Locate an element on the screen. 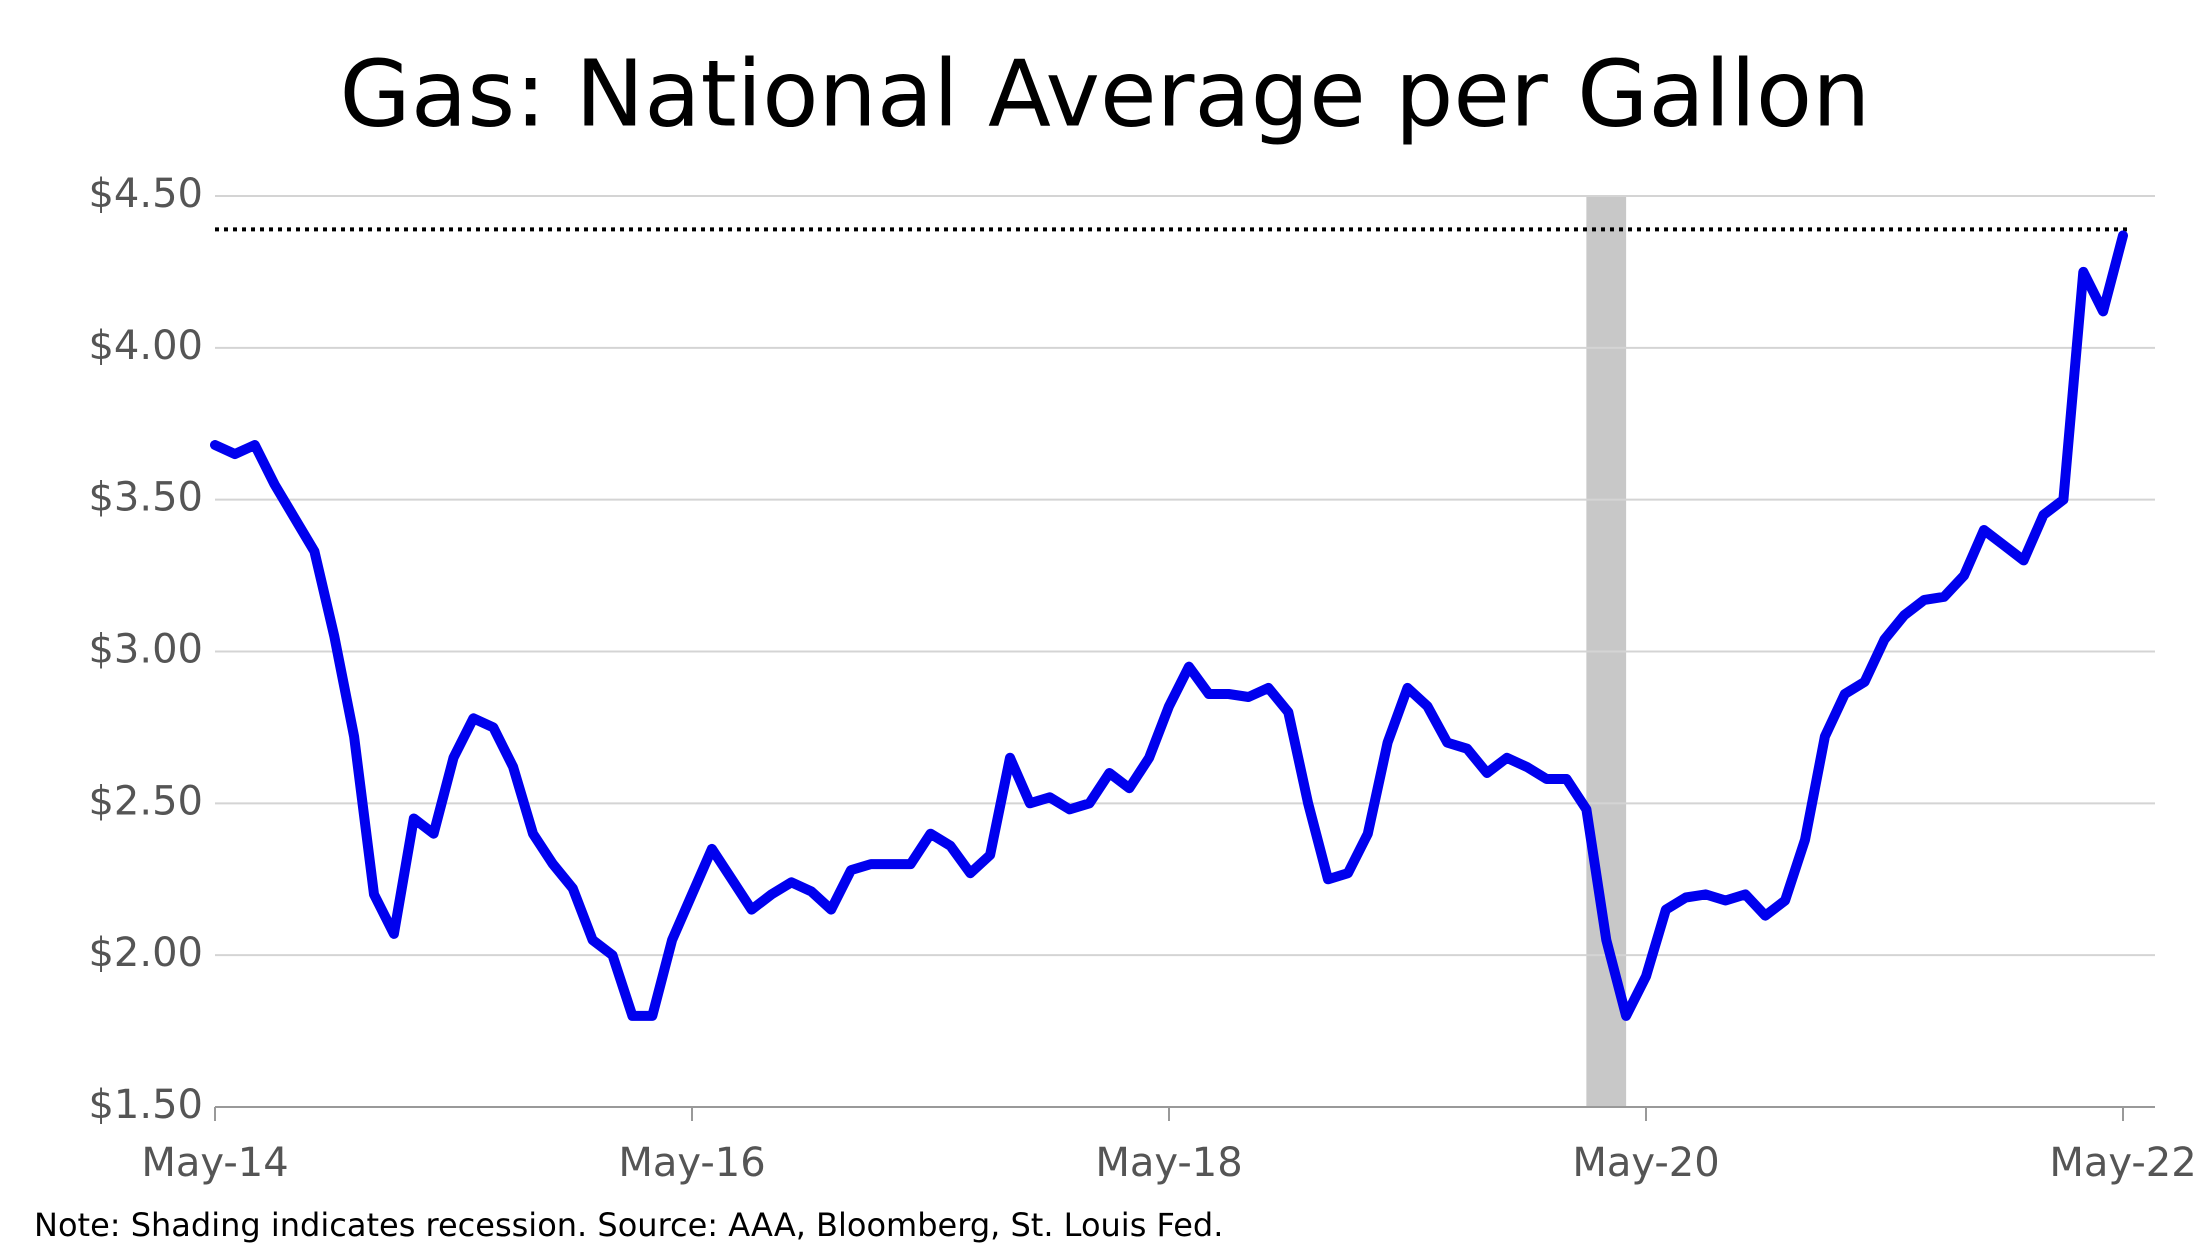 This screenshot has height=1249, width=2208. y-tick-label: $3.50 is located at coordinates (145, 498).